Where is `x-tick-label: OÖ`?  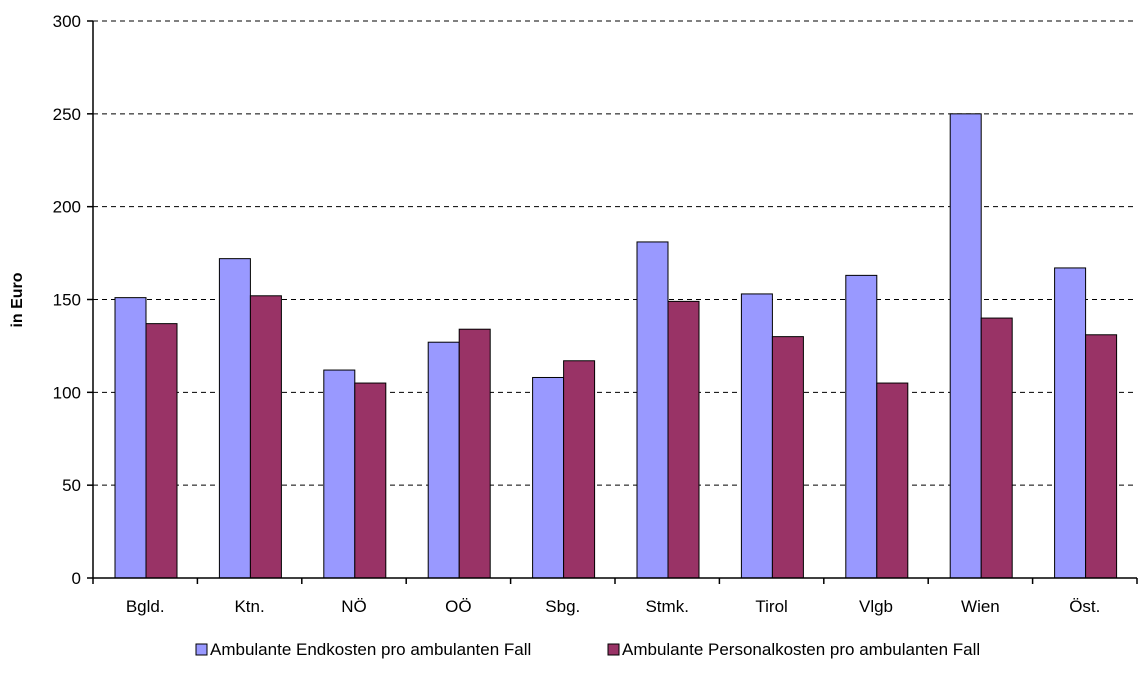
x-tick-label: OÖ is located at coordinates (458, 606).